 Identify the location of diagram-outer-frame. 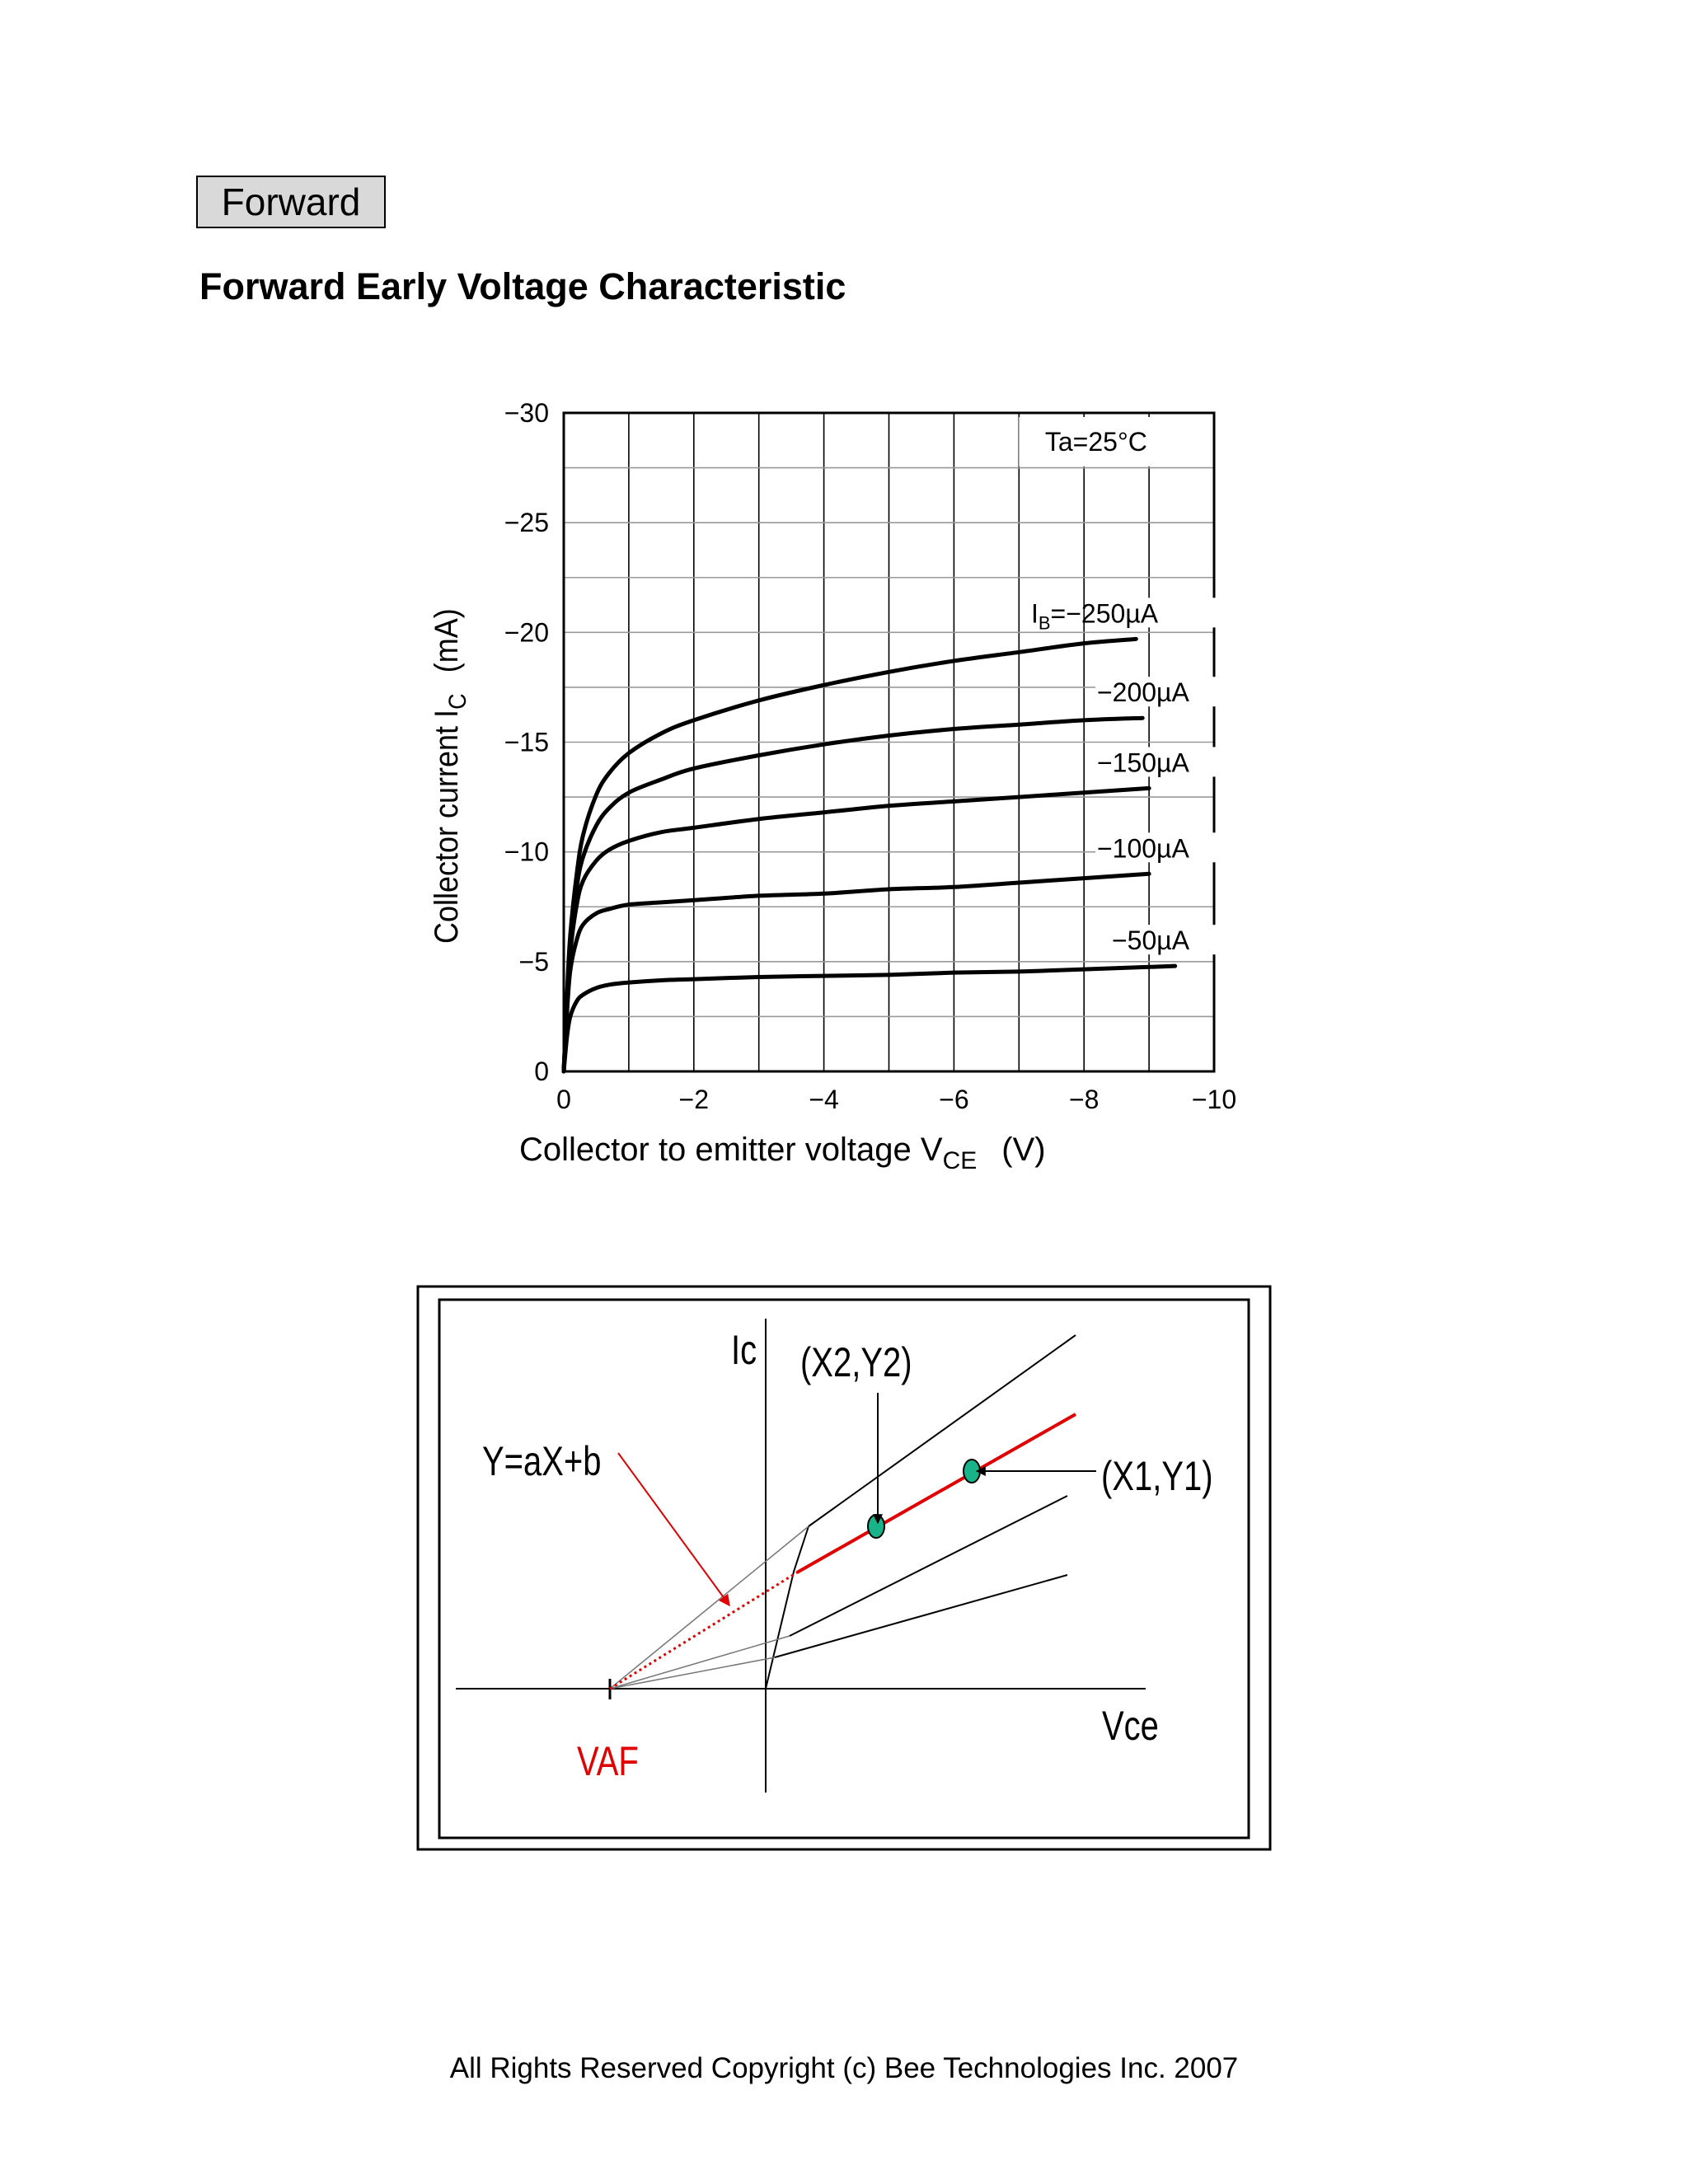
(844, 1568).